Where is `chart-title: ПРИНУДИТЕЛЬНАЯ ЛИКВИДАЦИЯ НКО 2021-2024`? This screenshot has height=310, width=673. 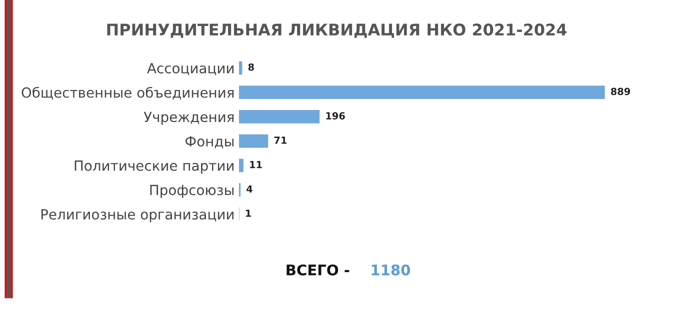 chart-title: ПРИНУДИТЕЛЬНАЯ ЛИКВИДАЦИЯ НКО 2021-2024 is located at coordinates (337, 31).